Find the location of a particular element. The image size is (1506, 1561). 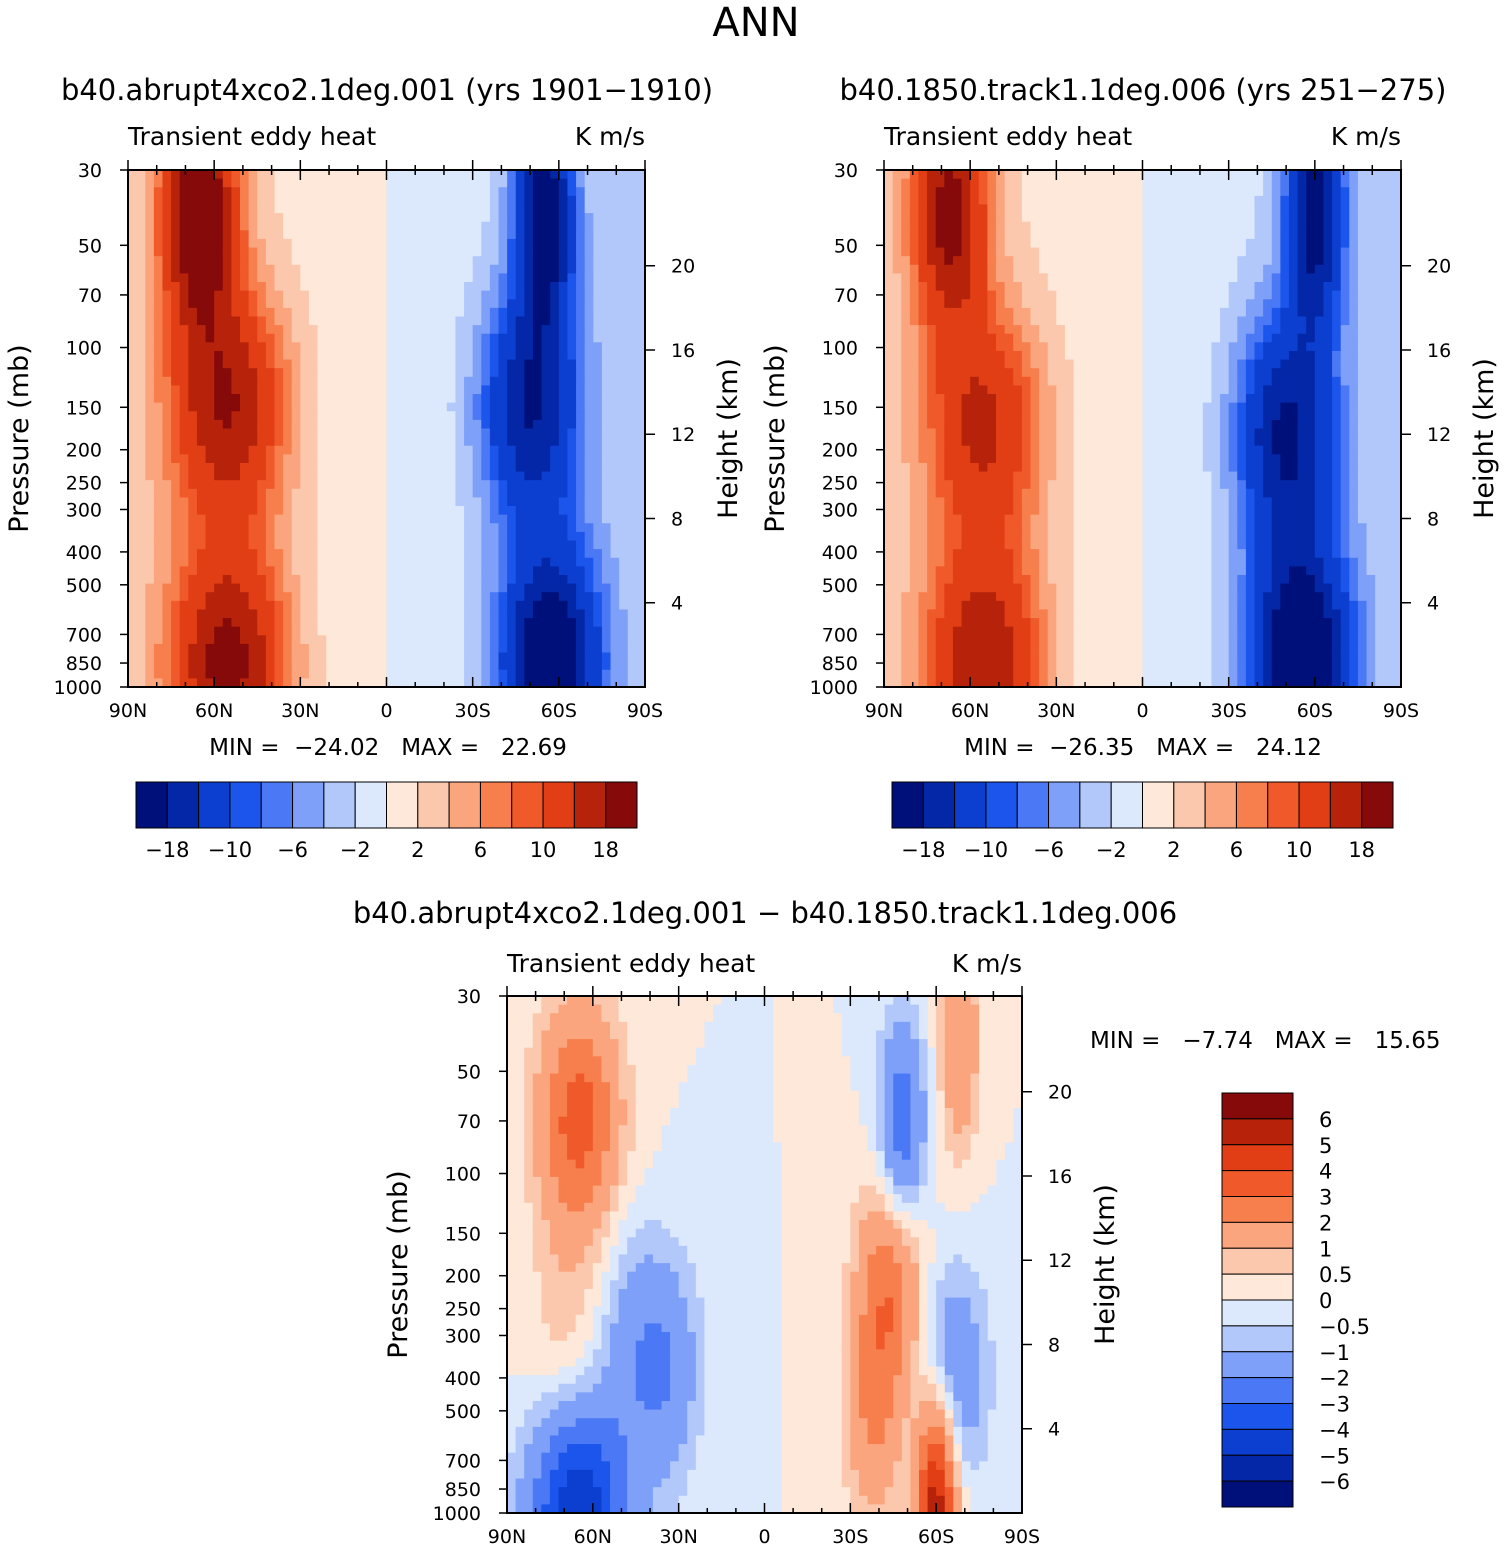

y2-tick-label: 20 is located at coordinates (683, 267).